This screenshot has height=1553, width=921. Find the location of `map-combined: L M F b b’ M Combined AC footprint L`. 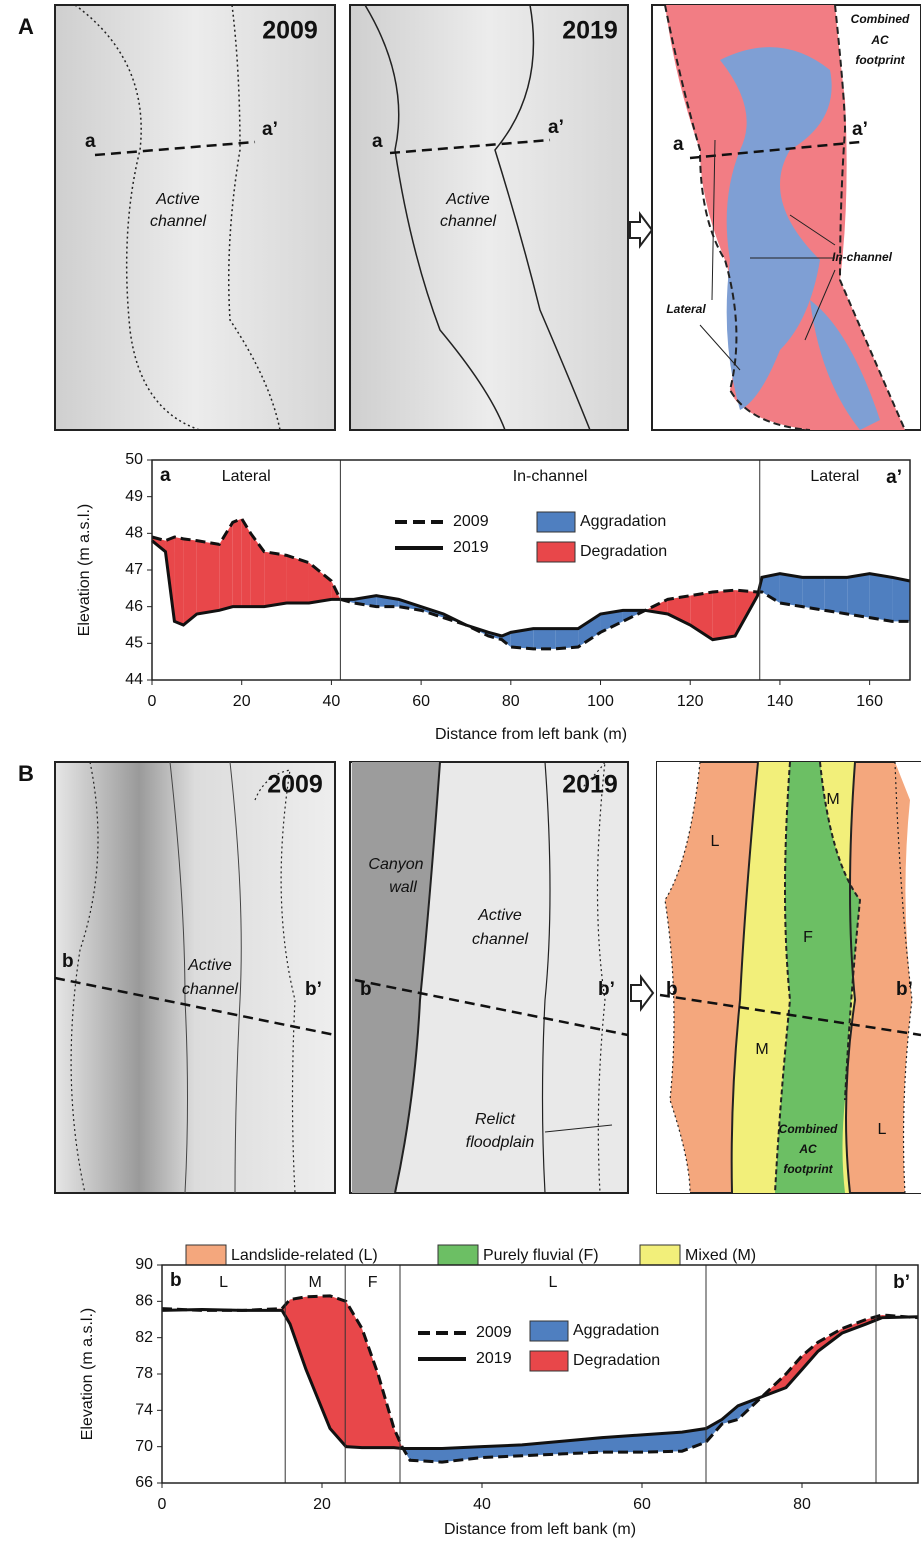

map-combined: L M F b b’ M Combined AC footprint L is located at coordinates (788, 977).